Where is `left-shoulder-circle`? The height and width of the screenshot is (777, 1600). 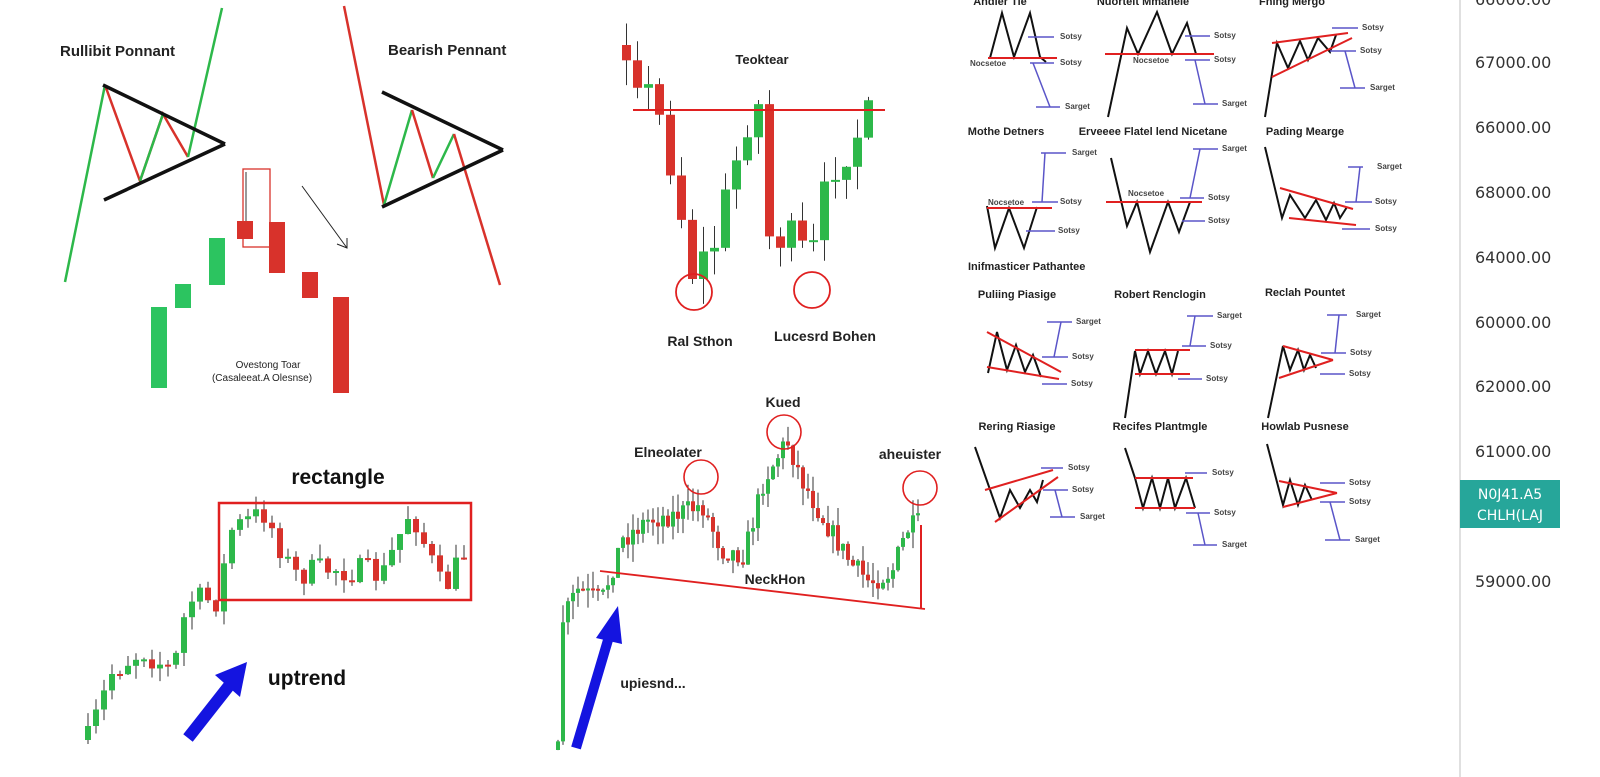
left-shoulder-circle is located at coordinates (701, 477).